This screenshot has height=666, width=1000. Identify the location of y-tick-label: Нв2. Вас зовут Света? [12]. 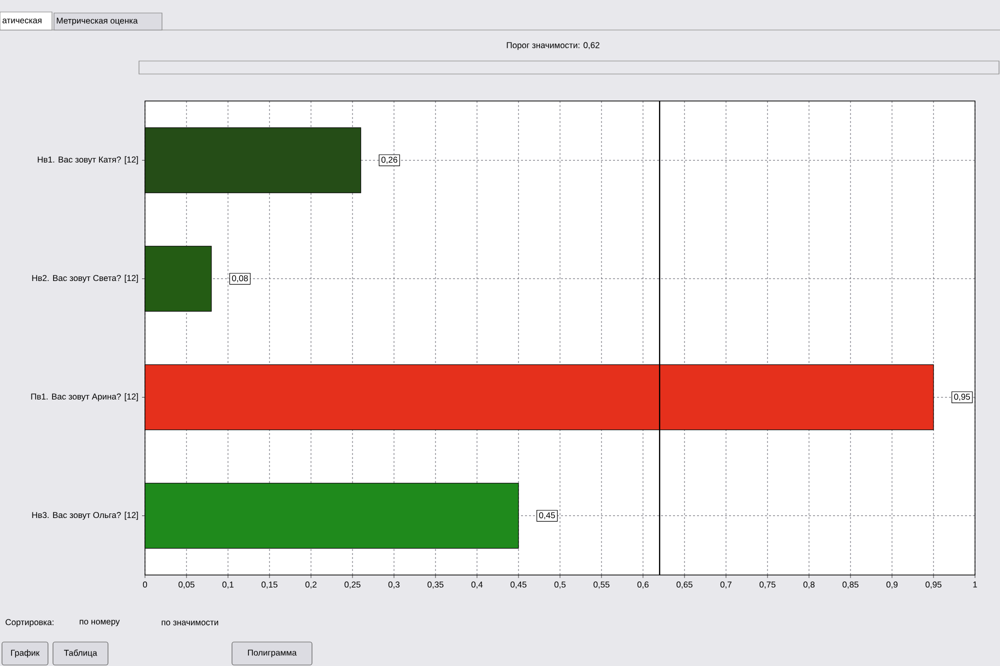
(85, 278).